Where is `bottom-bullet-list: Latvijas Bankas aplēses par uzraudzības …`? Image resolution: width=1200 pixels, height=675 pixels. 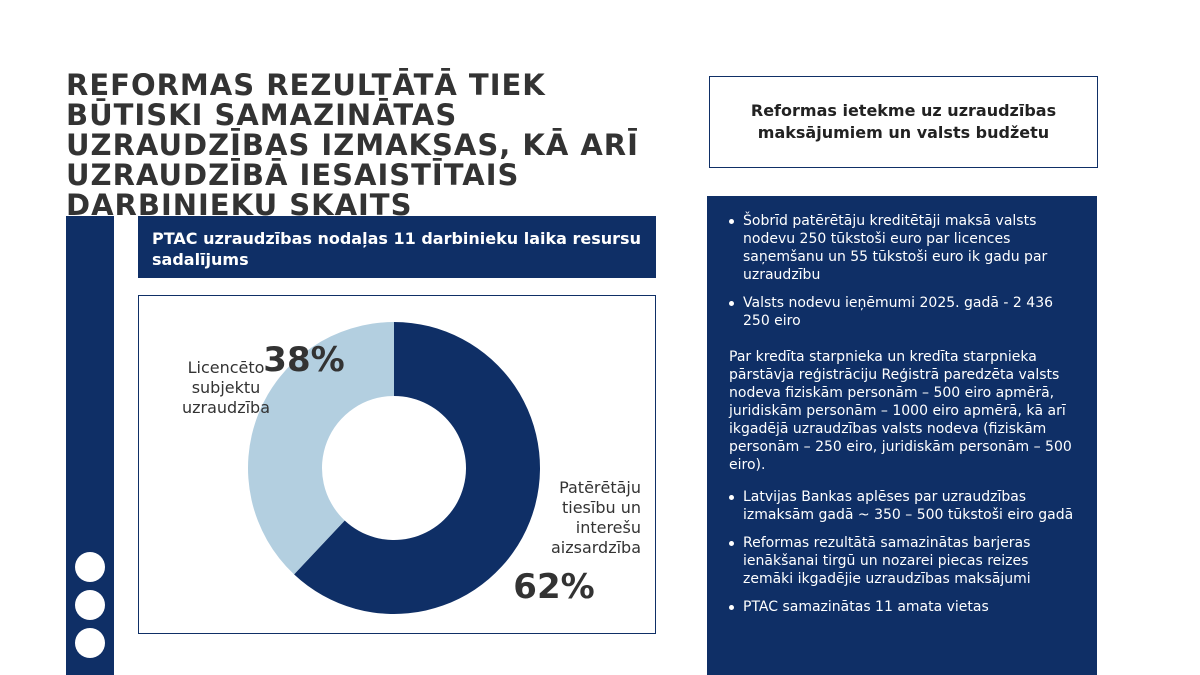 bottom-bullet-list: Latvijas Bankas aplēses par uzraudzības … is located at coordinates (905, 552).